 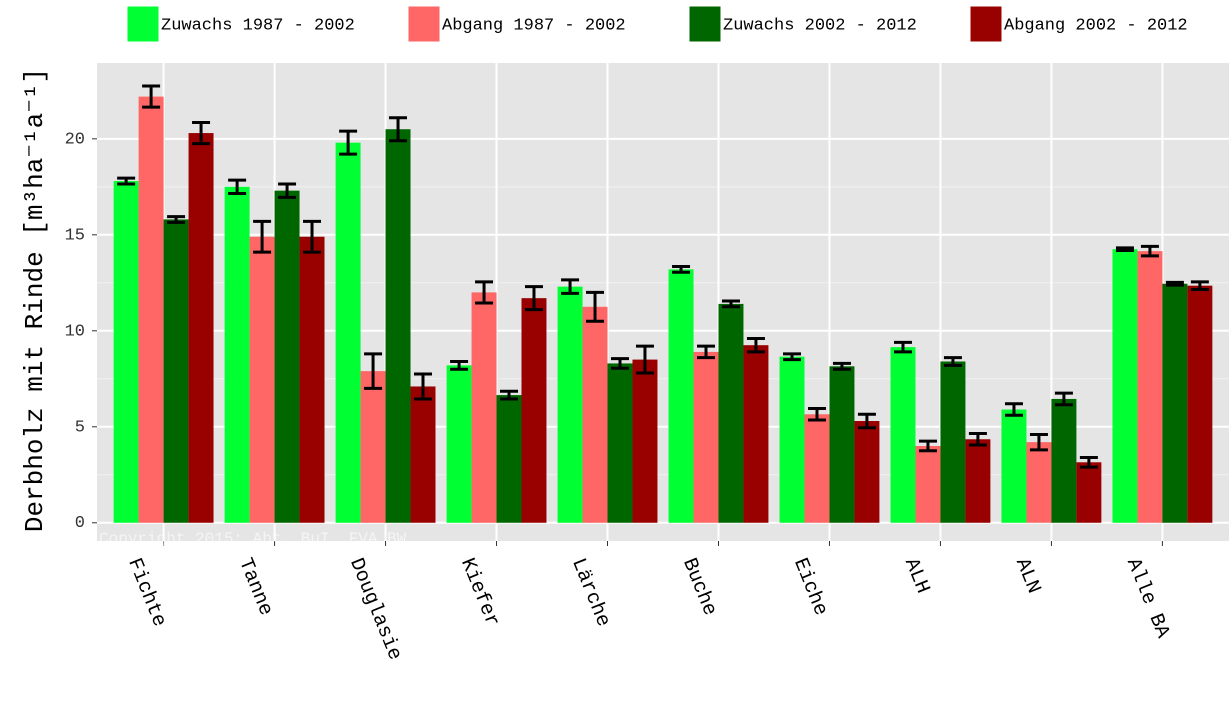 What do you see at coordinates (1027, 576) in the screenshot?
I see `x-tick-label: ALN` at bounding box center [1027, 576].